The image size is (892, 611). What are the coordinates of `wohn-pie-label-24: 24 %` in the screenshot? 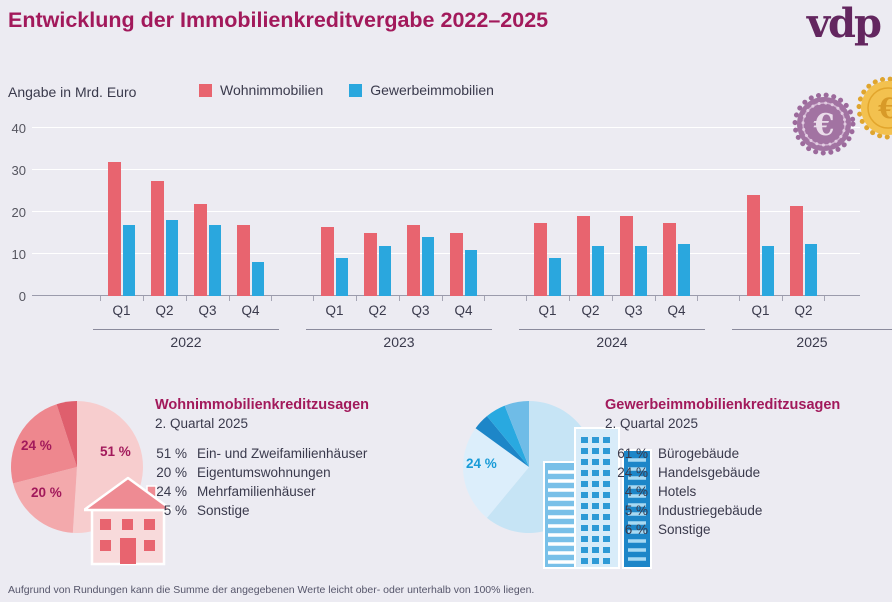 It's located at (36, 445).